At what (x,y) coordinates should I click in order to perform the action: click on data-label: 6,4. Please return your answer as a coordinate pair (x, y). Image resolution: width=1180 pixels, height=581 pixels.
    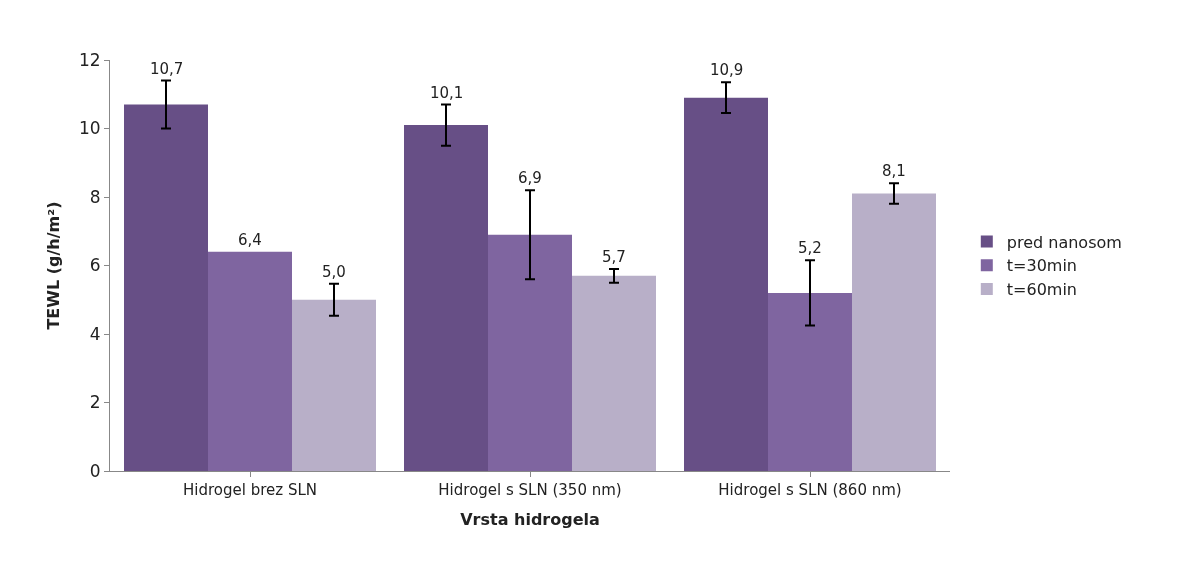
    Looking at the image, I should click on (250, 240).